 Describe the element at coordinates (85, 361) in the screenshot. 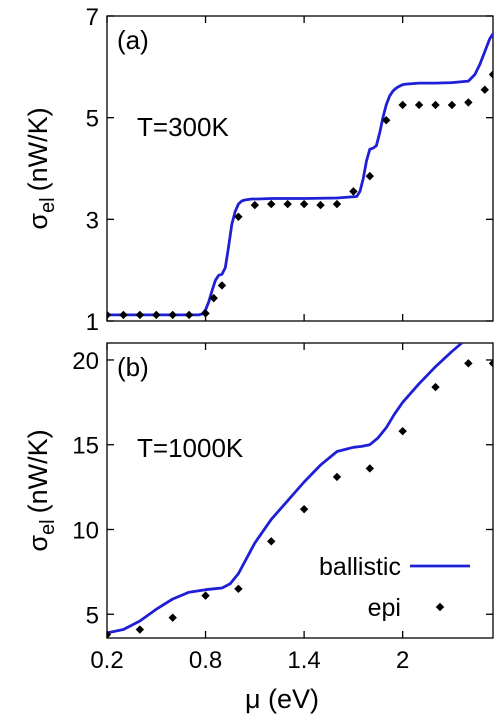

I see `y-tick-label: 20` at that location.